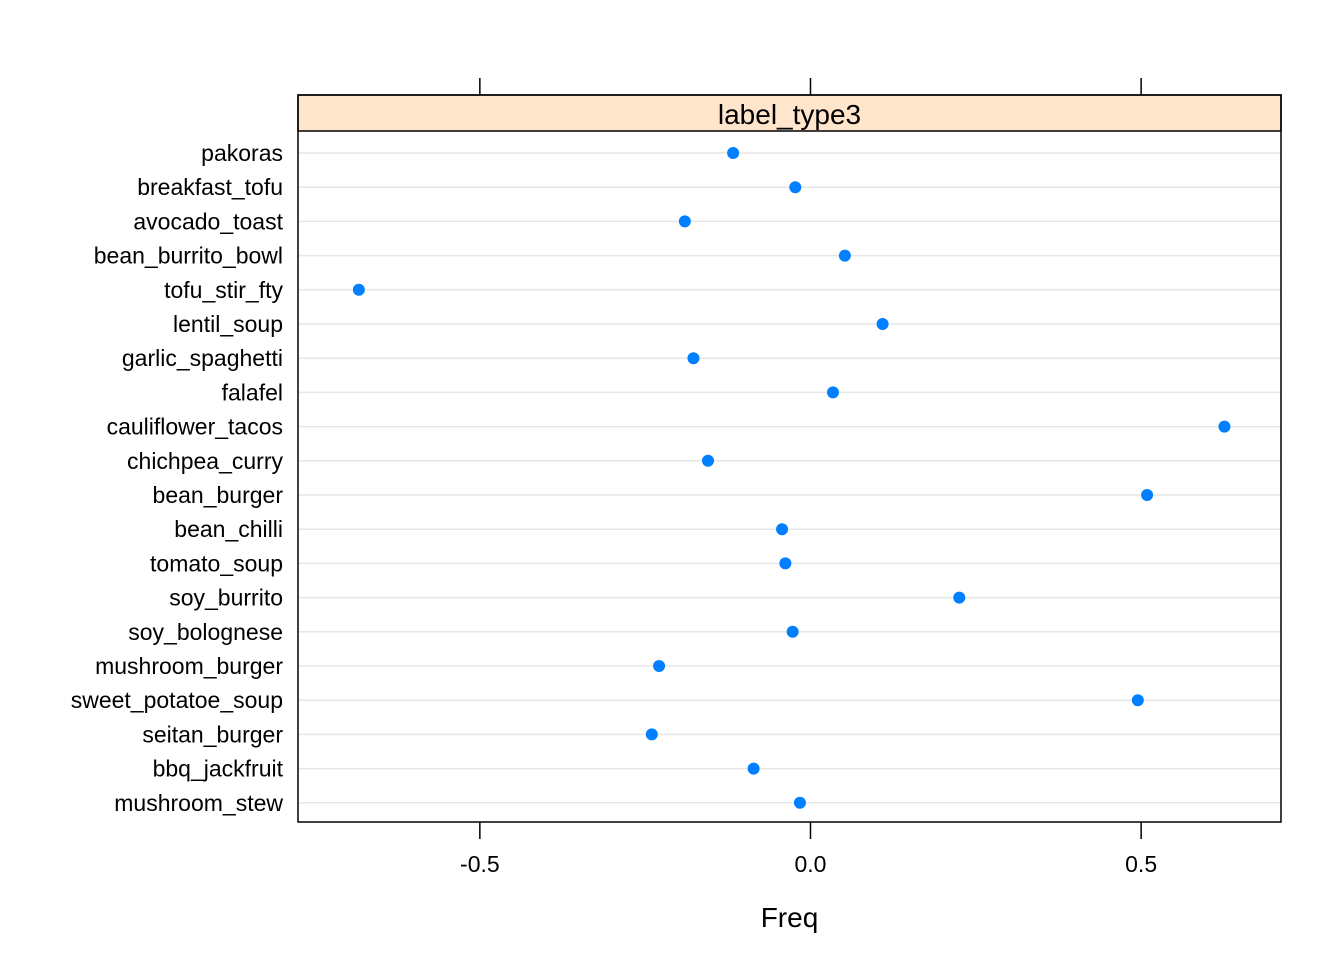  I want to click on category-label: seitan_burger, so click(212, 734).